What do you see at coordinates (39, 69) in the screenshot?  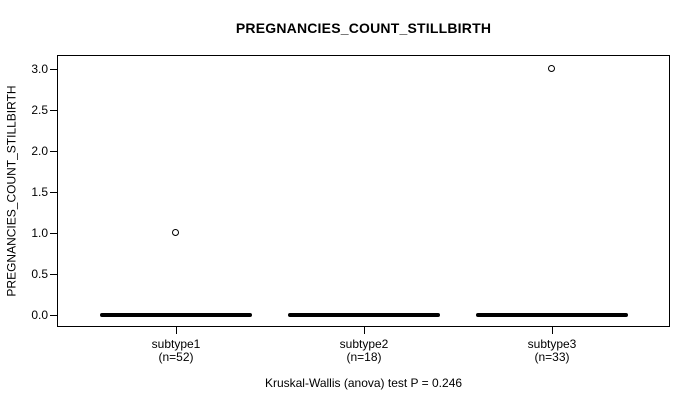 I see `y-tick-label: 3.0` at bounding box center [39, 69].